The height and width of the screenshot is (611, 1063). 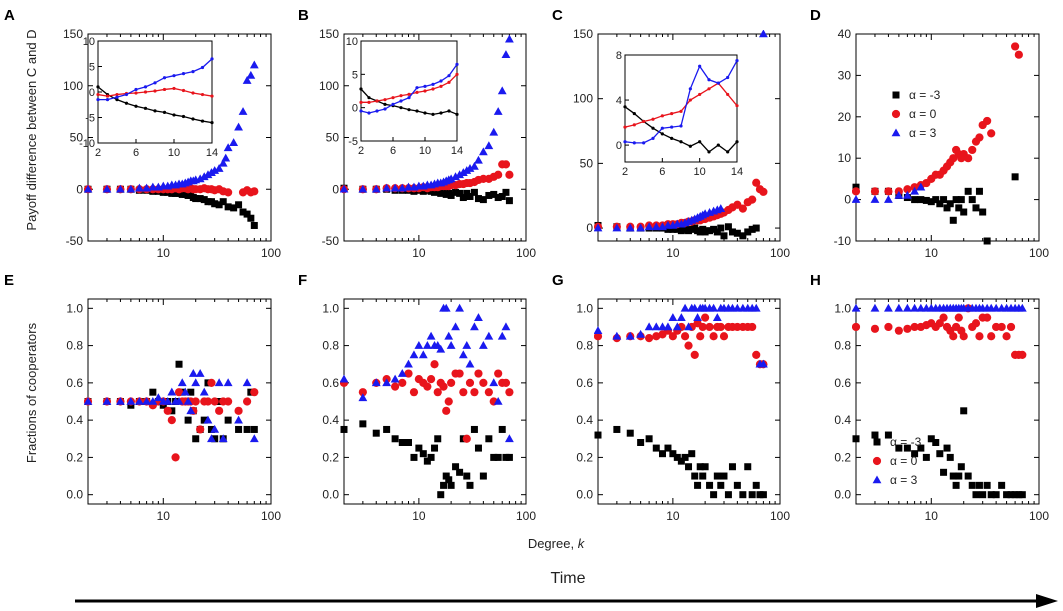 I want to click on inset-x-tick-label: 14, so click(x=737, y=172).